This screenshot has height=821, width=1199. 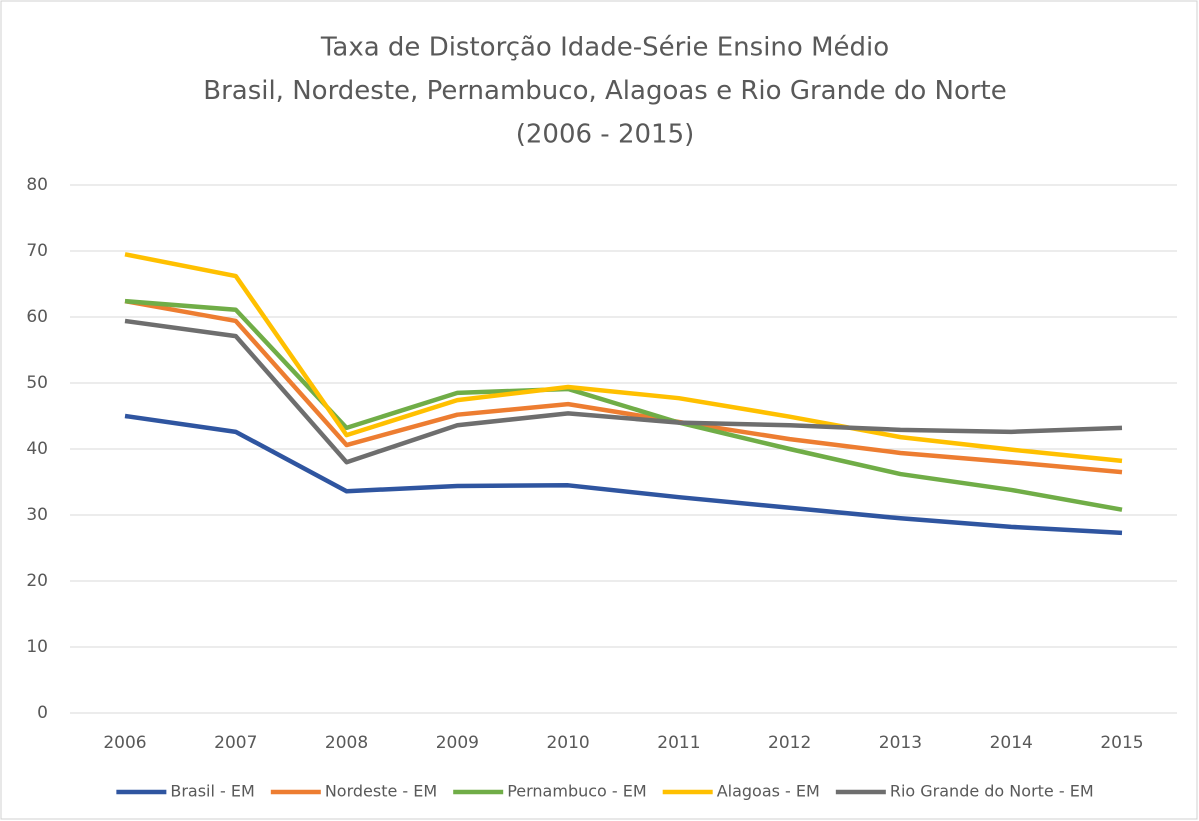 What do you see at coordinates (457, 743) in the screenshot?
I see `x-tick-label: 2009` at bounding box center [457, 743].